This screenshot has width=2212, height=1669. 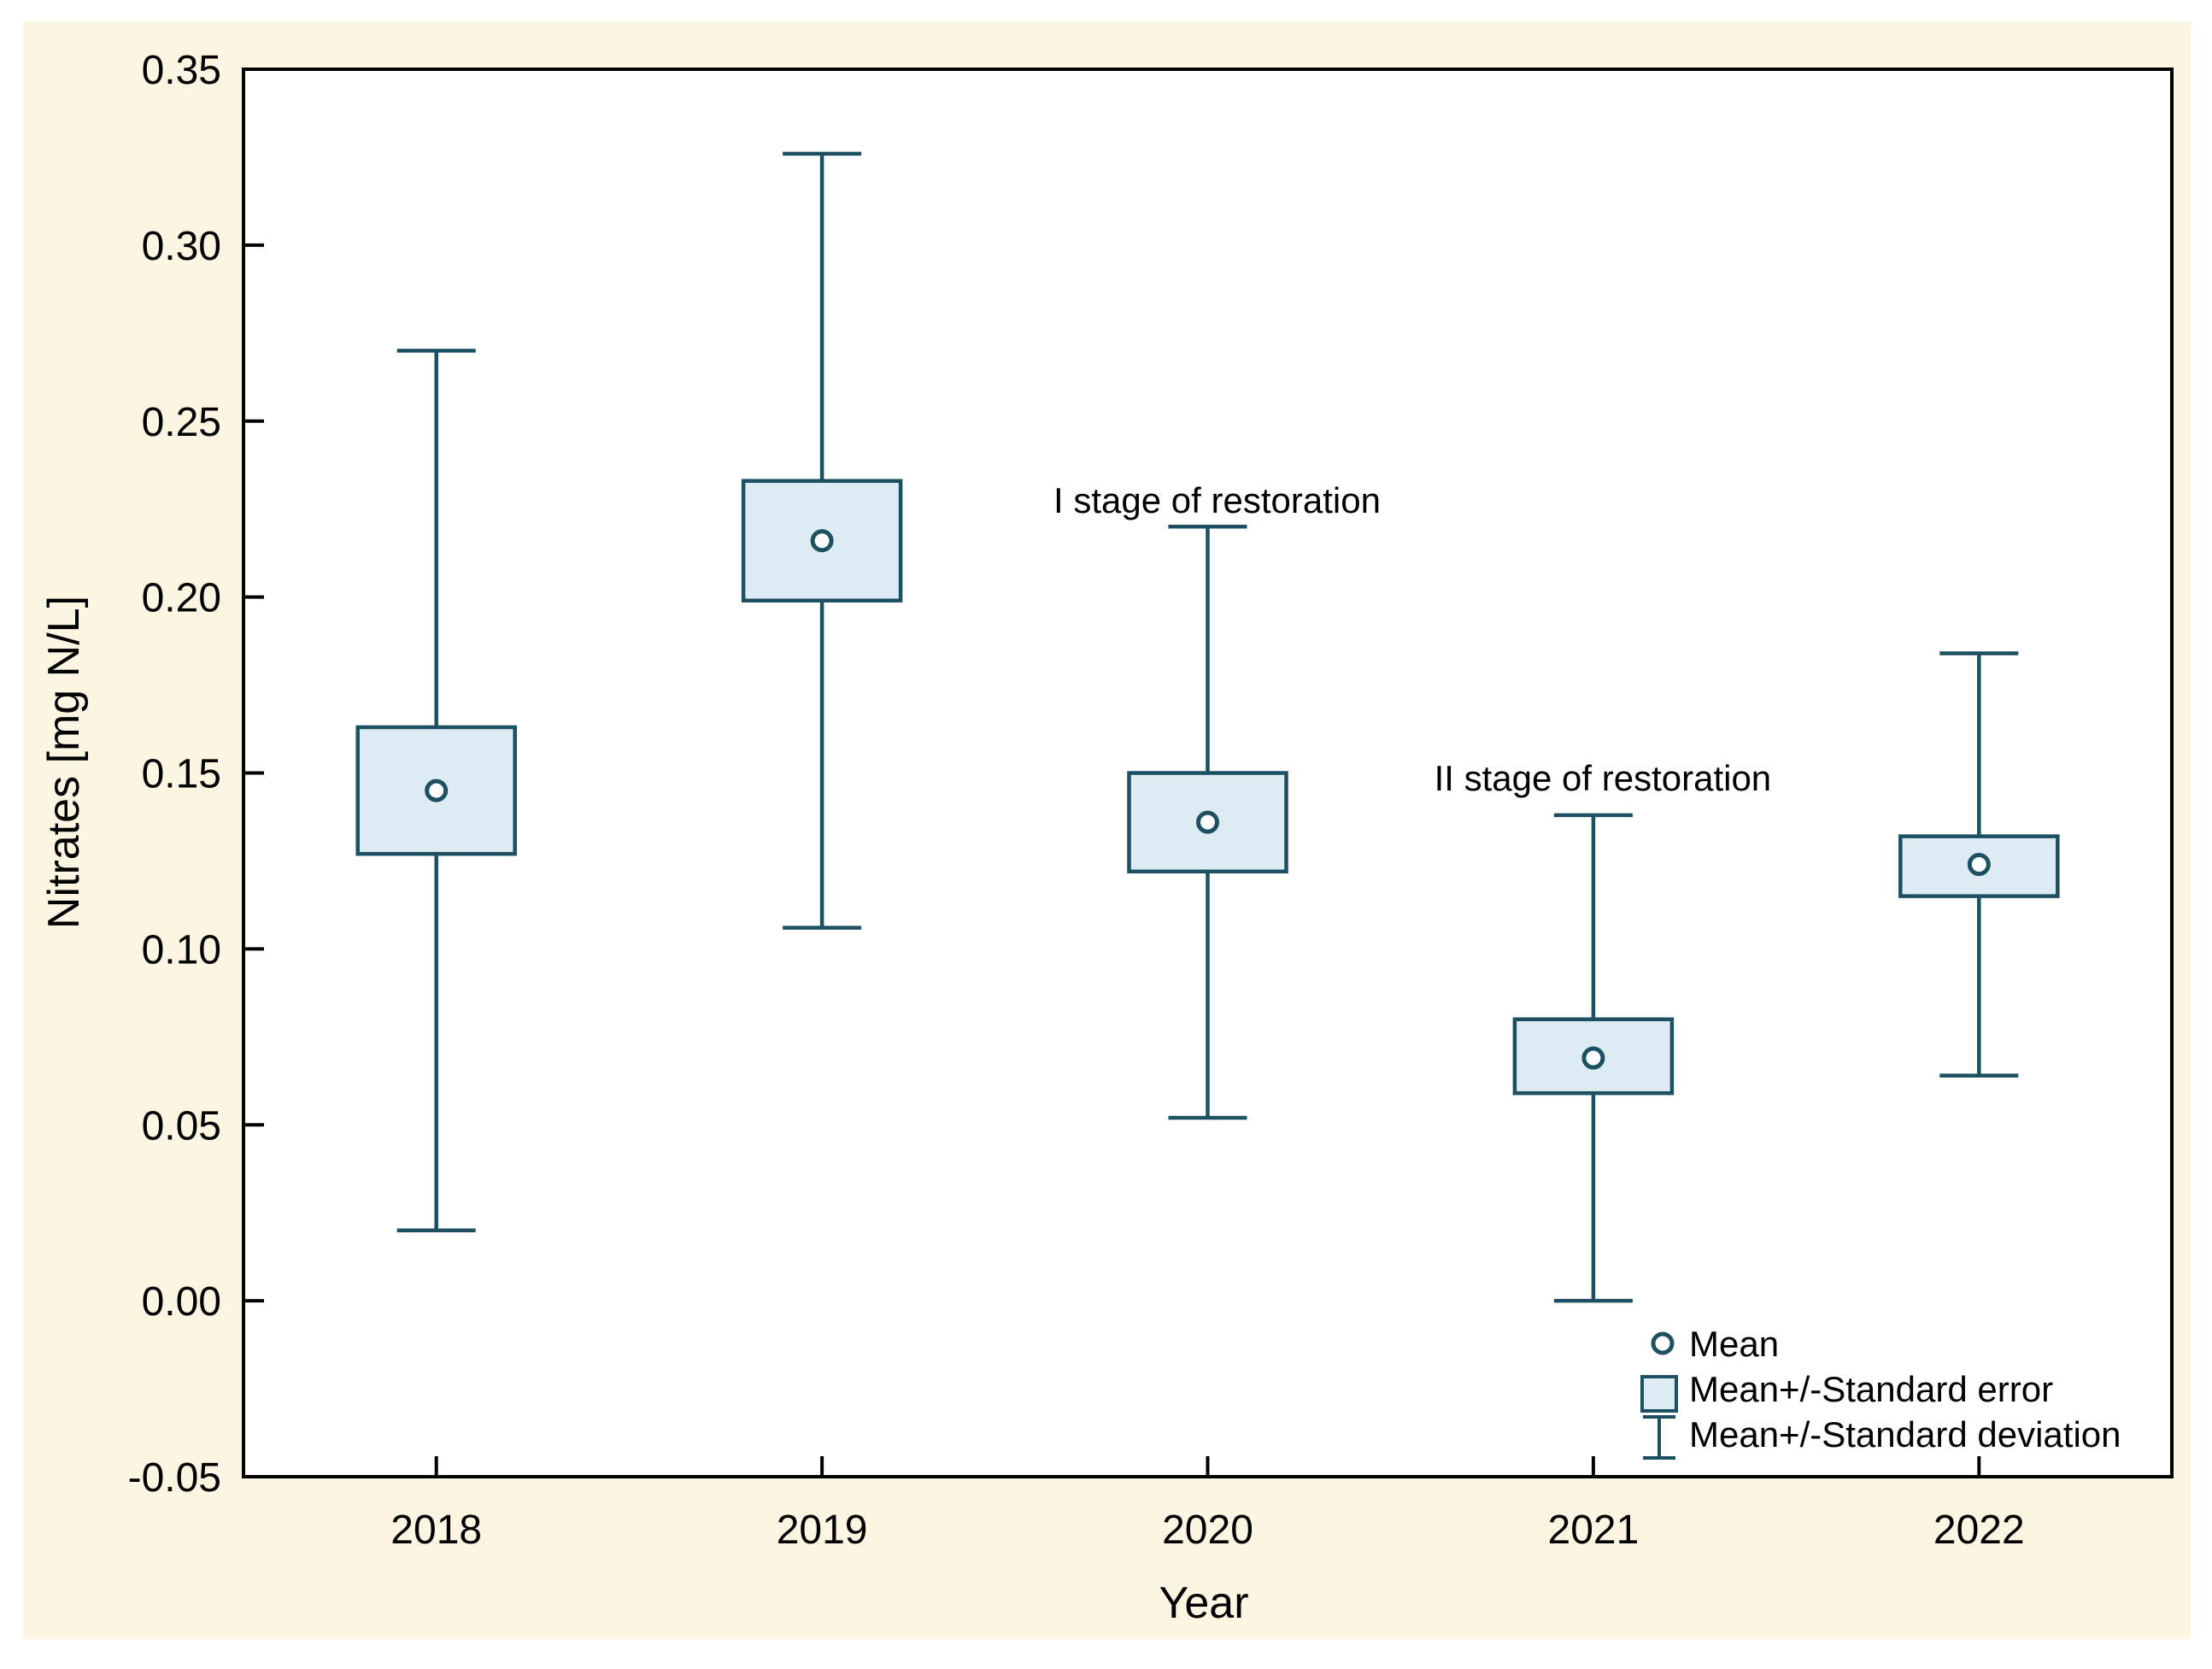 I want to click on y-tick-label: 0.05, so click(x=181, y=1126).